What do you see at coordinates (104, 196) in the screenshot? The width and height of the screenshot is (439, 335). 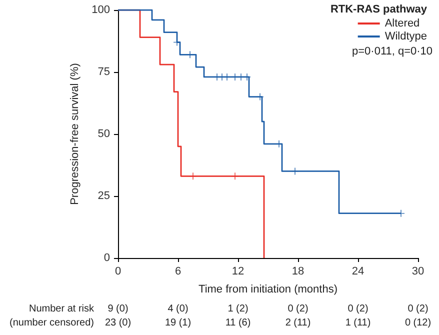 I see `y-tick-label: 25` at bounding box center [104, 196].